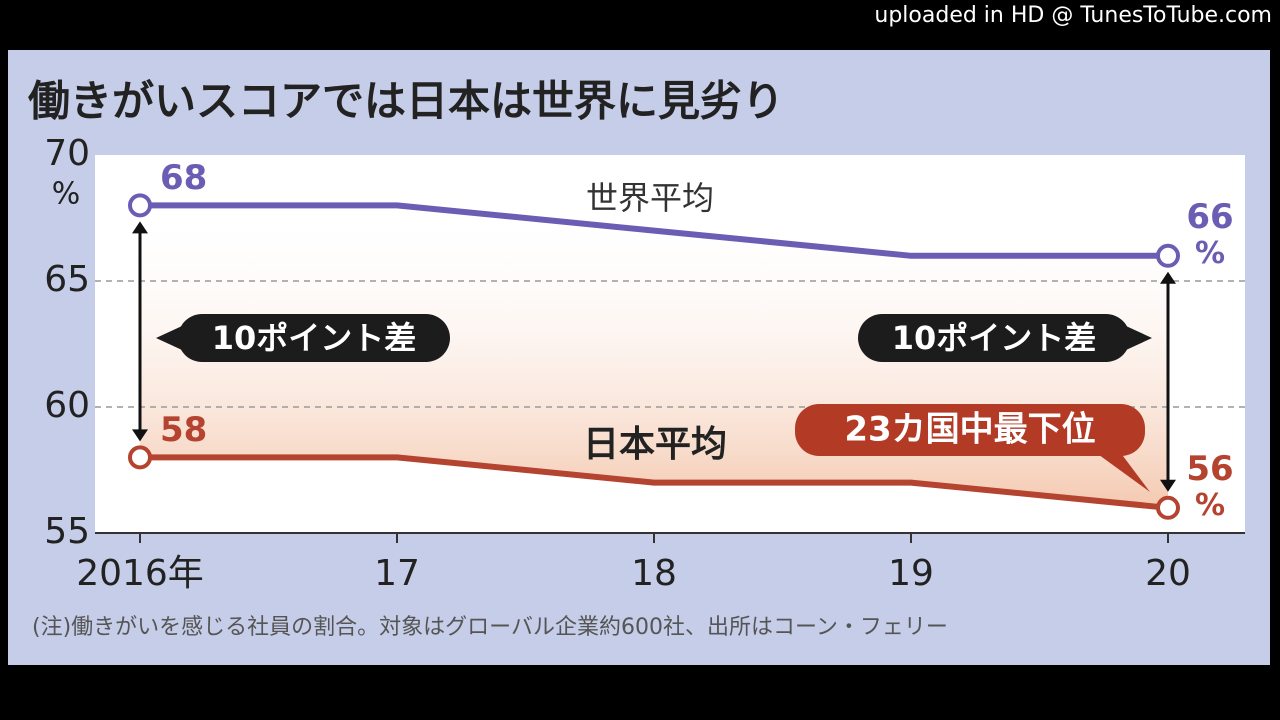  I want to click on x-tick-label: 18, so click(654, 573).